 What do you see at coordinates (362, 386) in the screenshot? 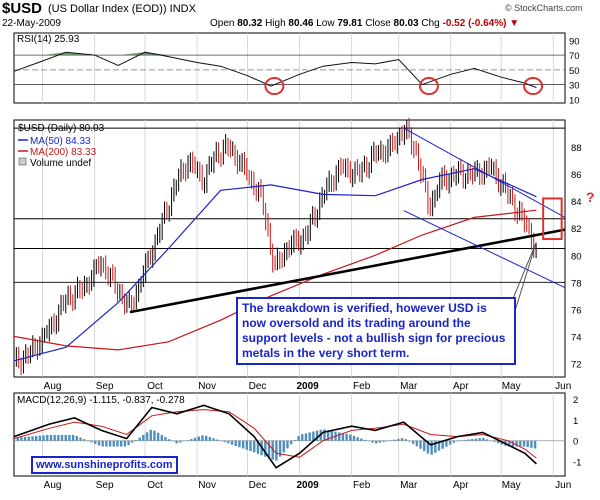
I see `price-x-tick-Feb: Feb` at bounding box center [362, 386].